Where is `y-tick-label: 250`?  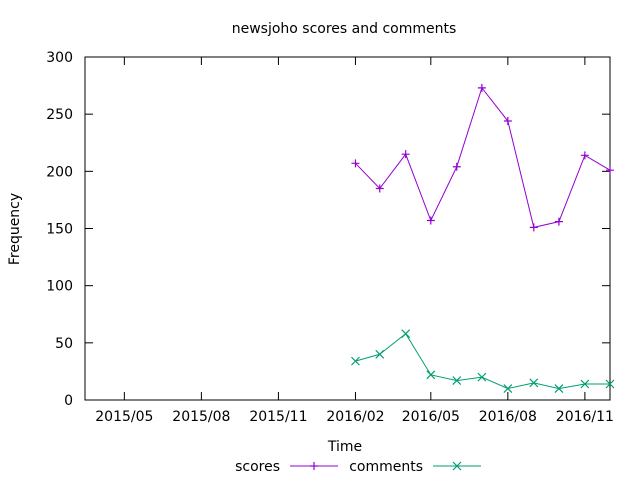 y-tick-label: 250 is located at coordinates (59, 115).